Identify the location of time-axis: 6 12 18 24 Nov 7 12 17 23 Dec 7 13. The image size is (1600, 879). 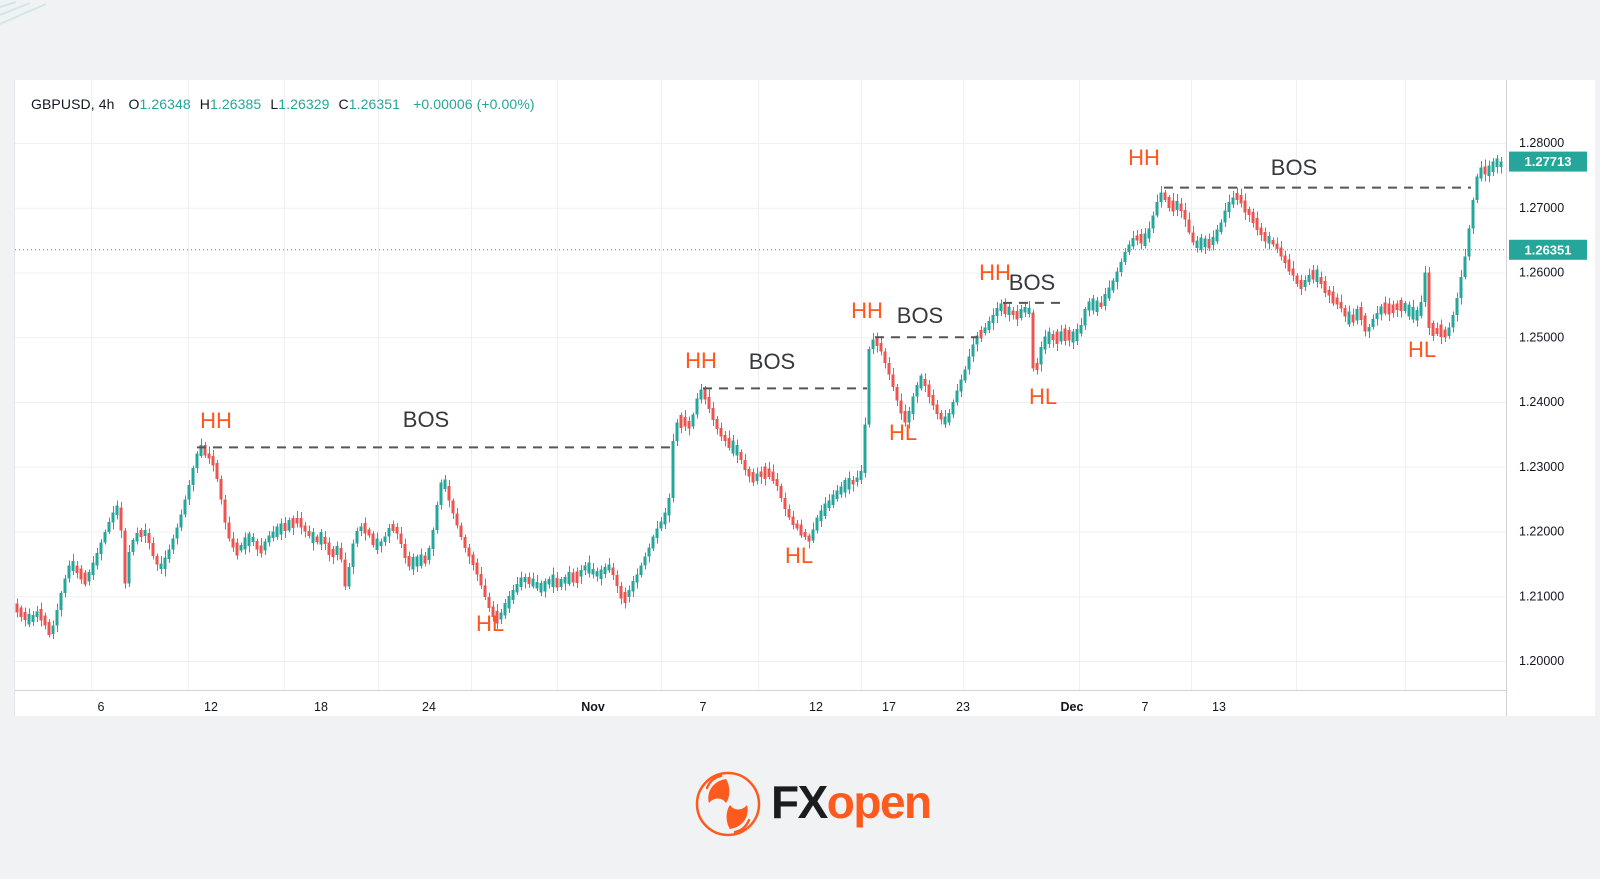
(662, 707).